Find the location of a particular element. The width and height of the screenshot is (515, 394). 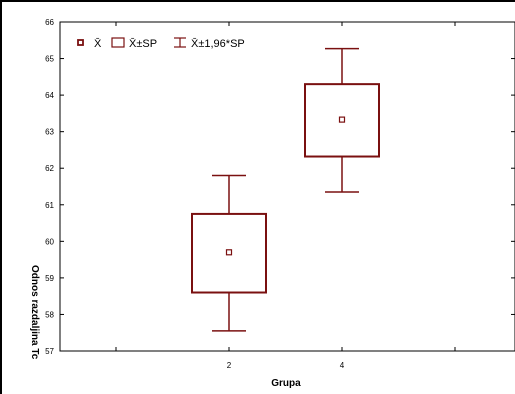

legend-box-symbol is located at coordinates (118, 42).